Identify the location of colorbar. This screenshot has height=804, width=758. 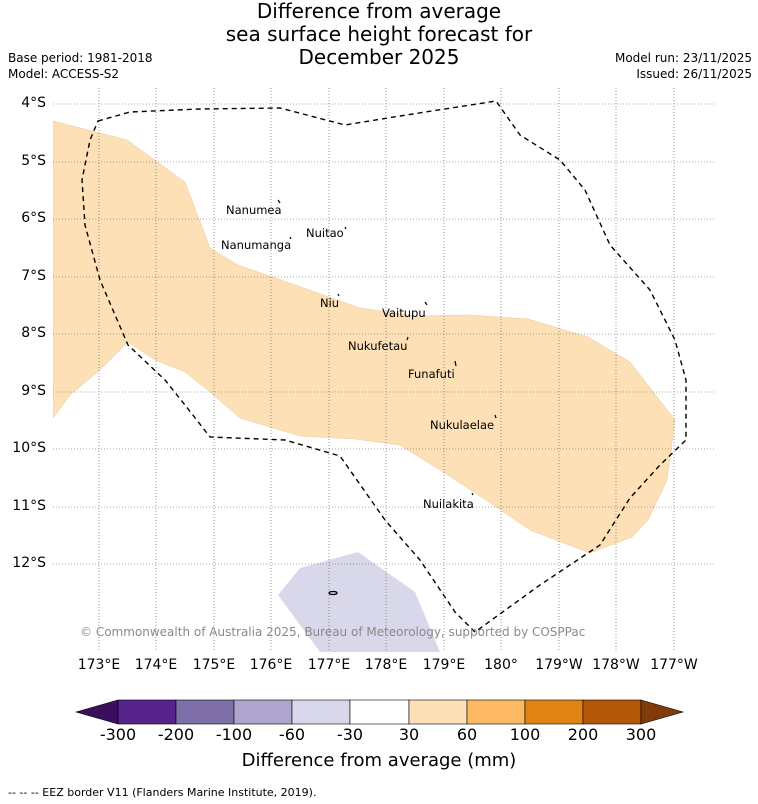
(379, 712).